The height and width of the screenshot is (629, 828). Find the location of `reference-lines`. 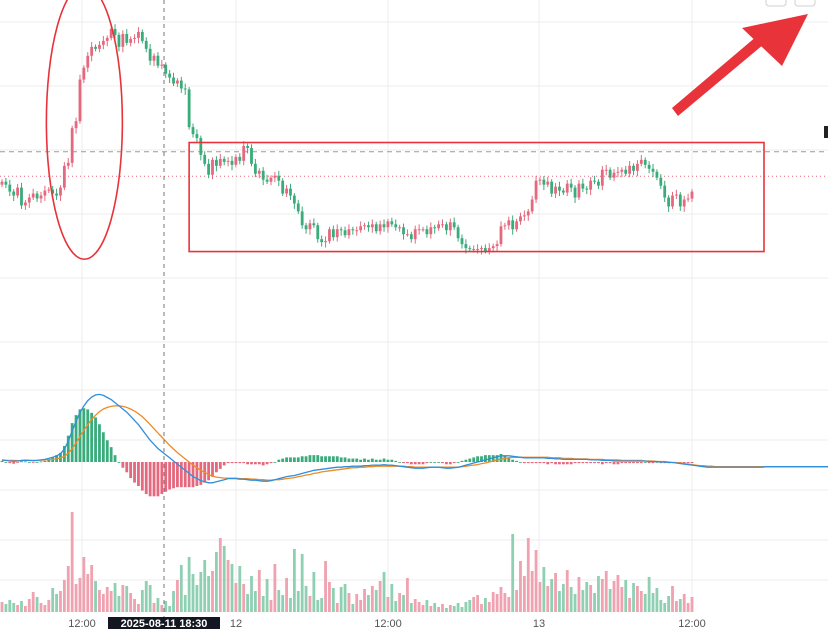

reference-lines is located at coordinates (414, 164).